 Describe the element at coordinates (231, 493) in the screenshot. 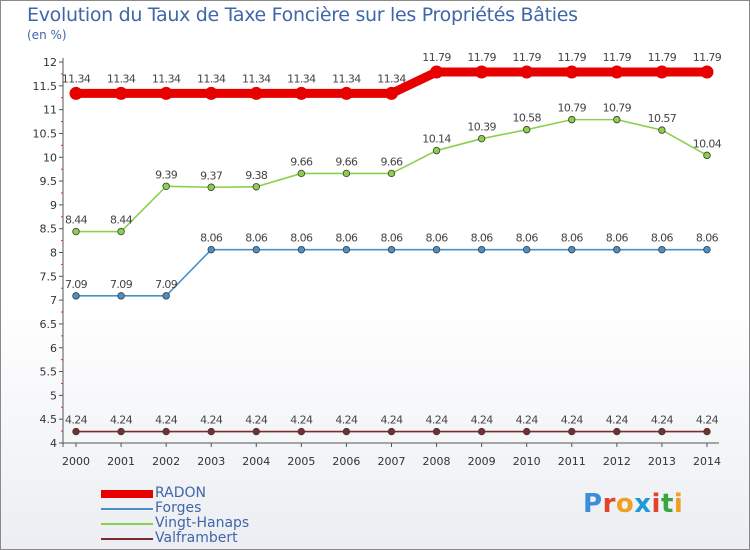

I see `legend-item-radon: RADON` at that location.